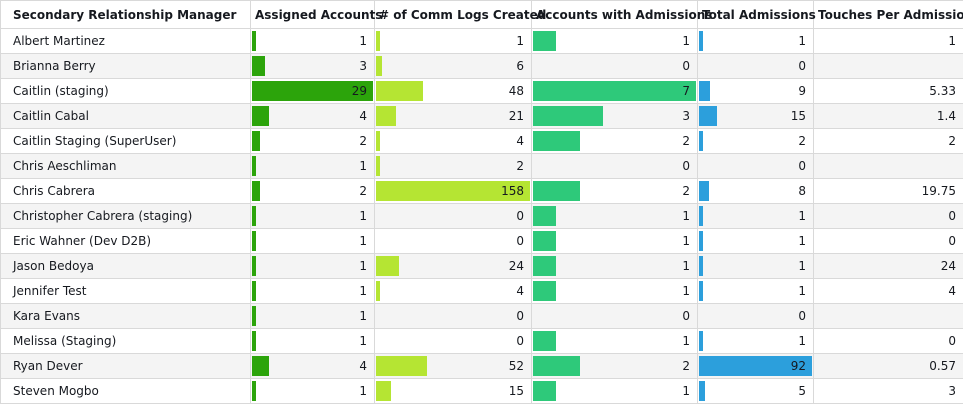  I want to click on table-row: Chris Aeschliman 1 2 0 0, so click(481, 166).